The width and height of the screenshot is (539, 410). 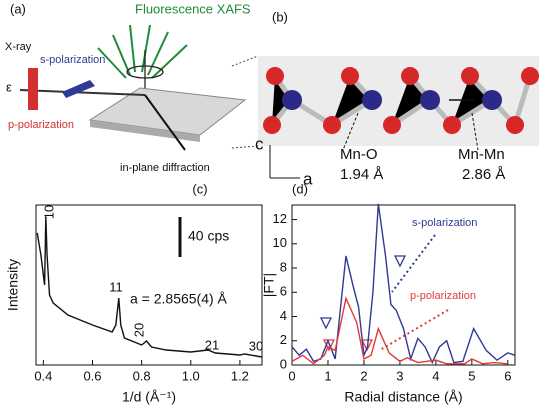 I want to click on peak-label: 21, so click(x=212, y=344).